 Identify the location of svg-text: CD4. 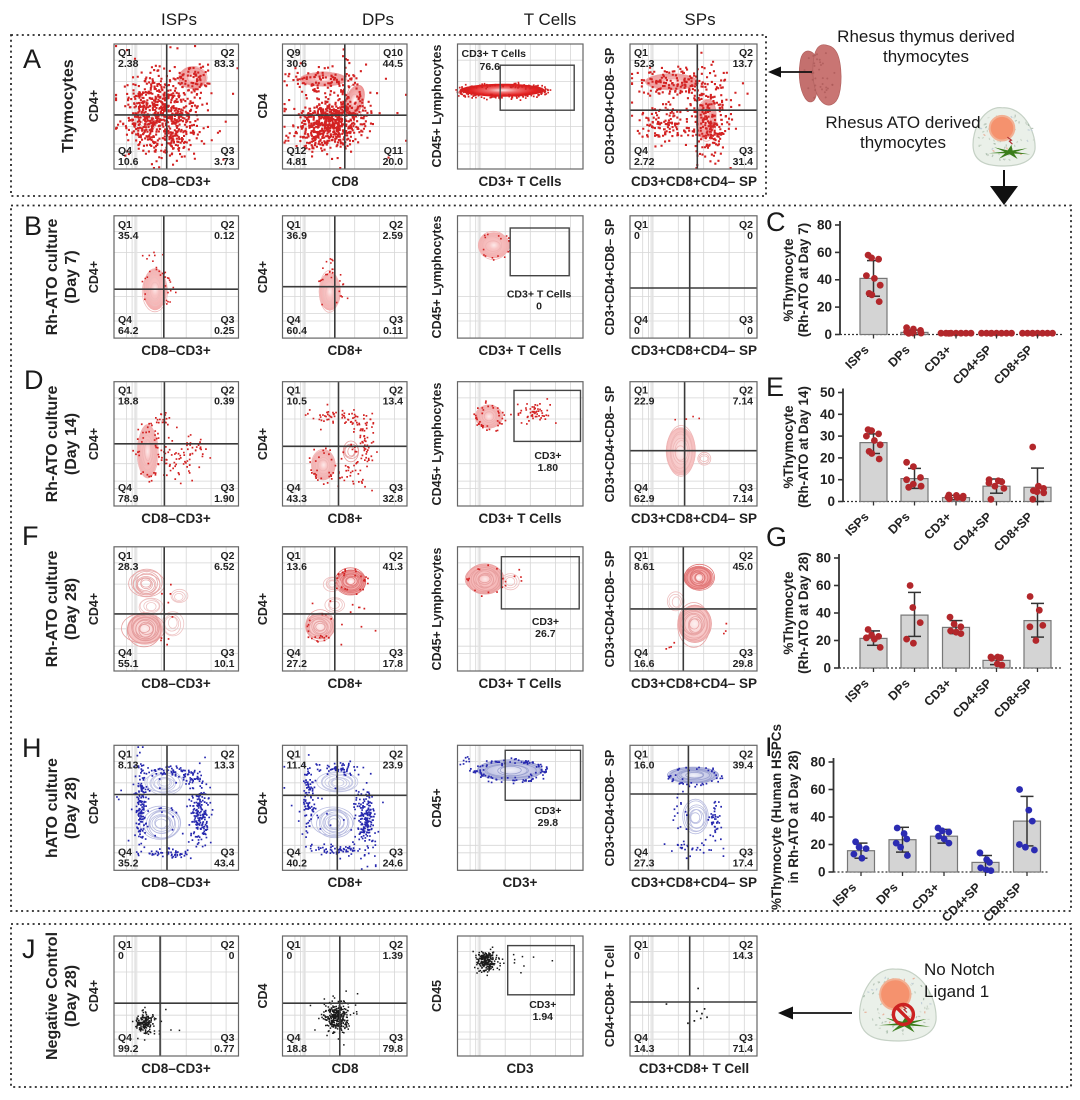
(263, 105).